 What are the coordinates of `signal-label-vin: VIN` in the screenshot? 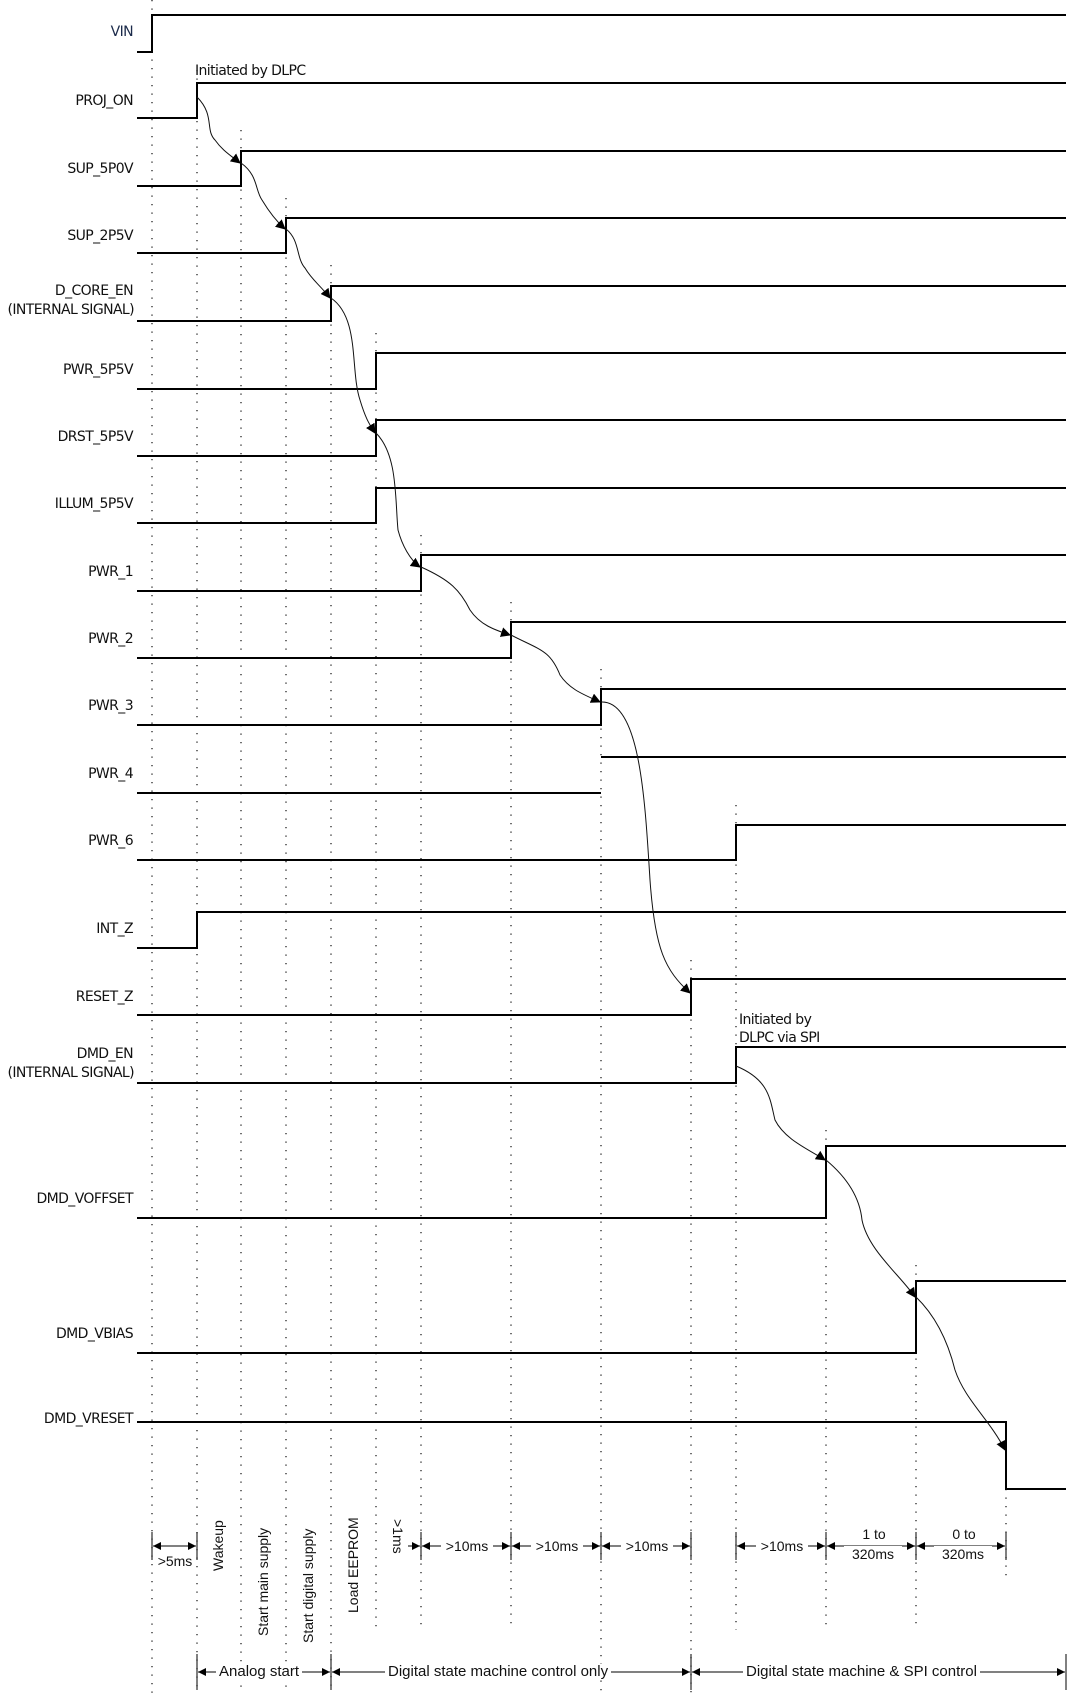 It's located at (122, 32).